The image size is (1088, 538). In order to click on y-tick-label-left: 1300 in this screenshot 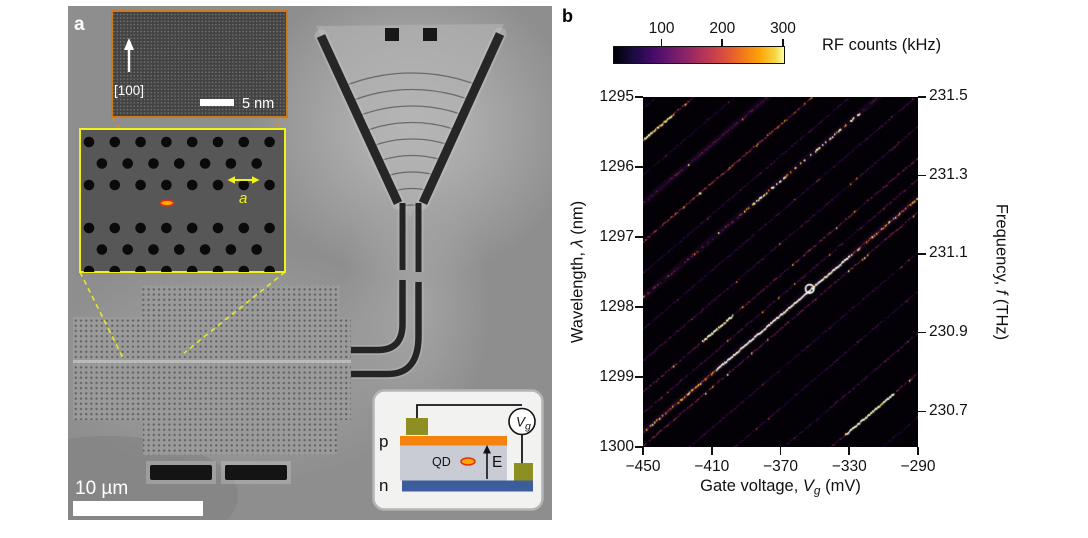, I will do `click(616, 446)`.